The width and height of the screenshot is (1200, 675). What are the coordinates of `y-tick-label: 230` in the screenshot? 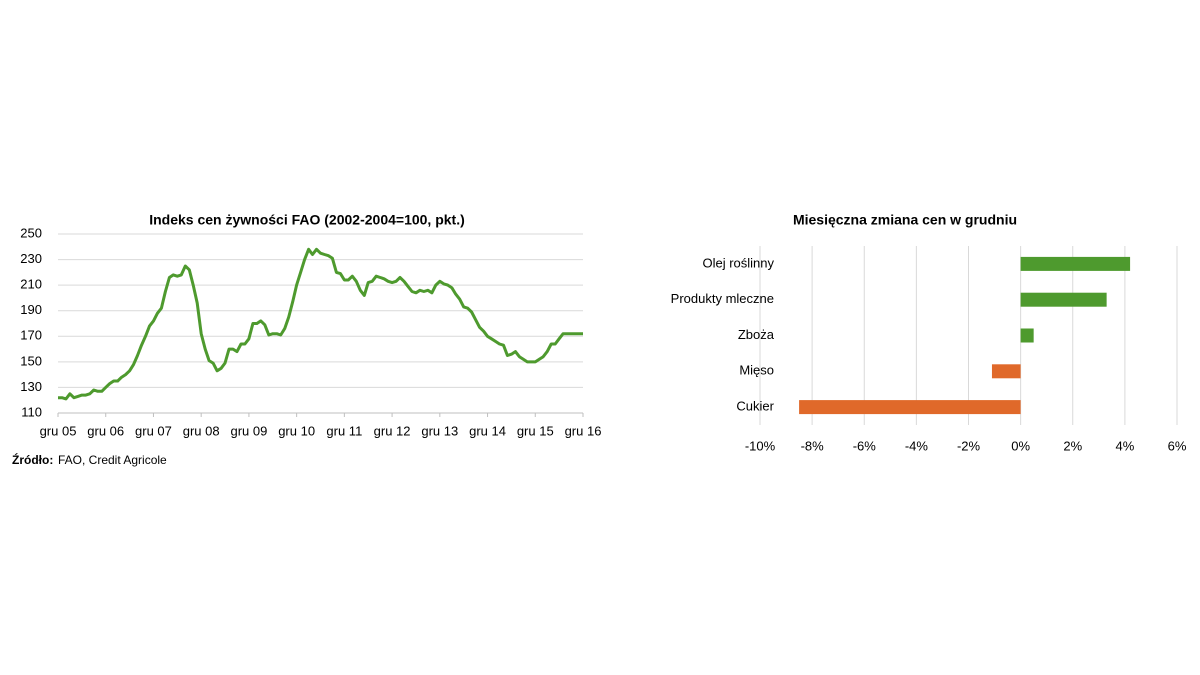 It's located at (31, 258).